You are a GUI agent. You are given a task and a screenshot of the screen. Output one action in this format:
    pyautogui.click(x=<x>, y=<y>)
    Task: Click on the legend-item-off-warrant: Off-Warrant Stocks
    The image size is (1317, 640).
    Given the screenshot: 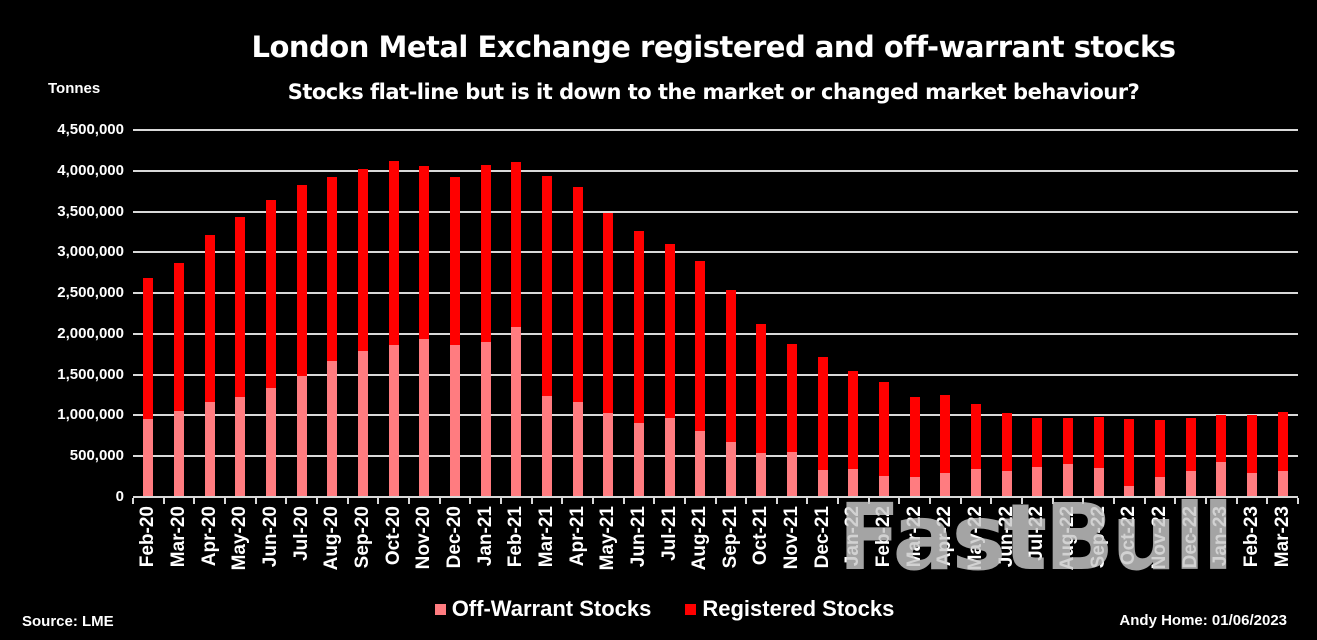 What is the action you would take?
    pyautogui.click(x=542, y=609)
    